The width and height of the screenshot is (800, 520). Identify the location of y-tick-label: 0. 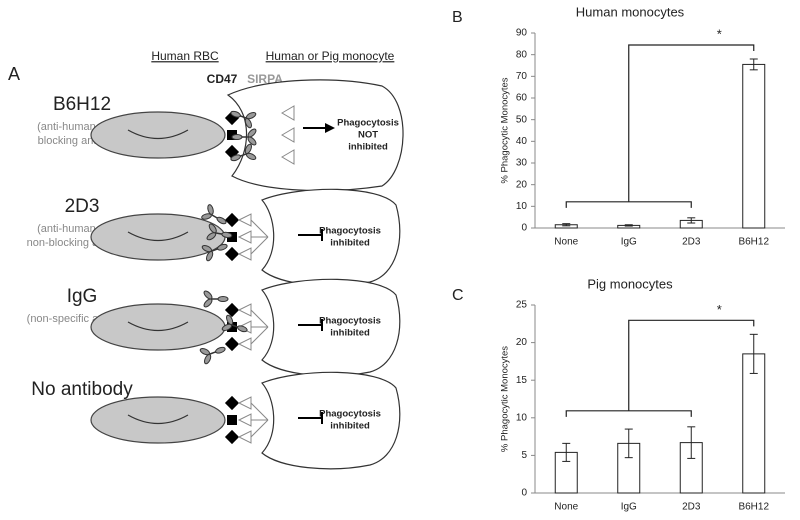
(524, 228).